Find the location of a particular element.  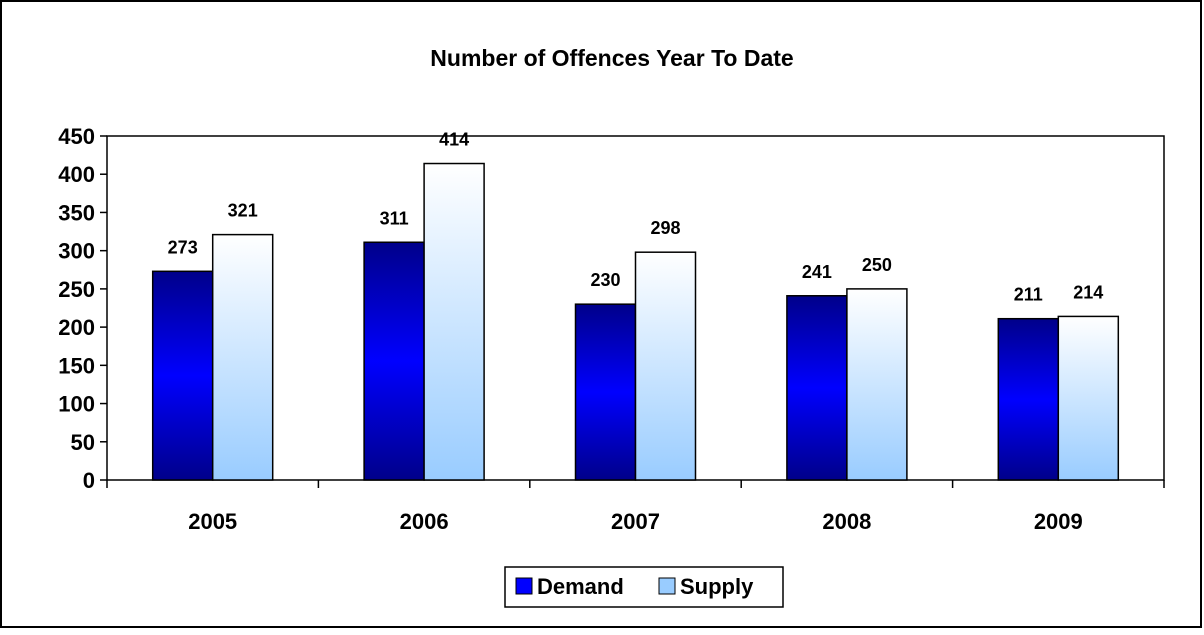

data-label-demand: 230 is located at coordinates (605, 280).